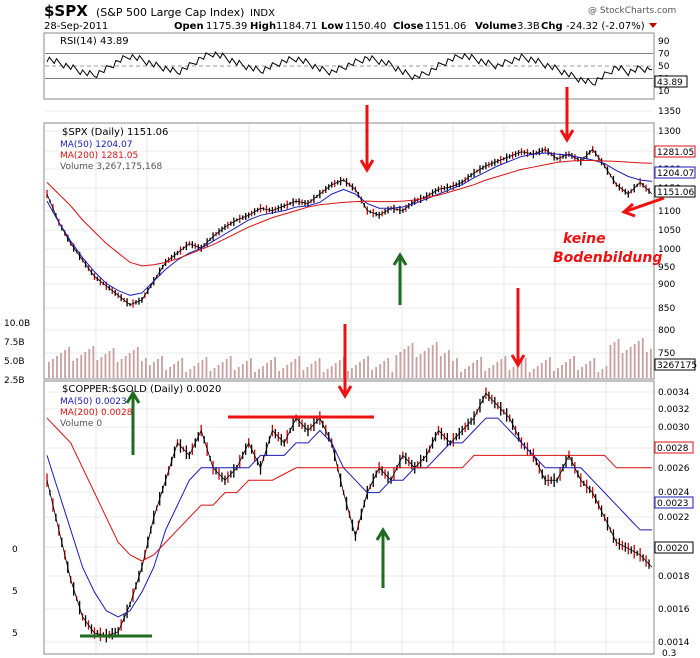  I want to click on copper-tick-label: 0.0022, so click(674, 518).